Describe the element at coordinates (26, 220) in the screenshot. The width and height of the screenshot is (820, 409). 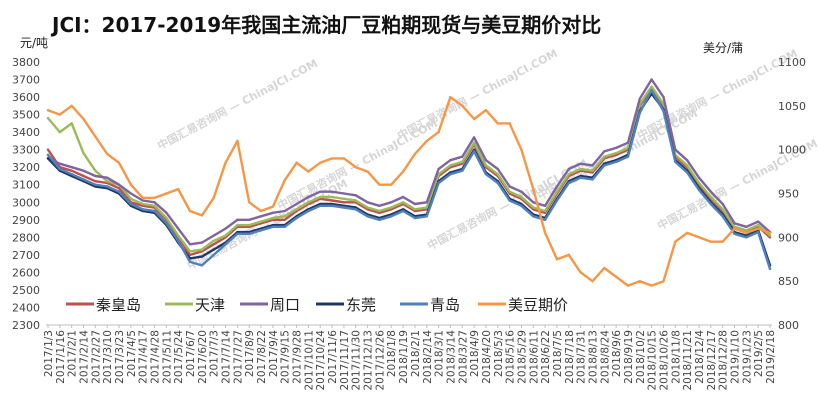
I see `left-tick-label: 2900` at that location.